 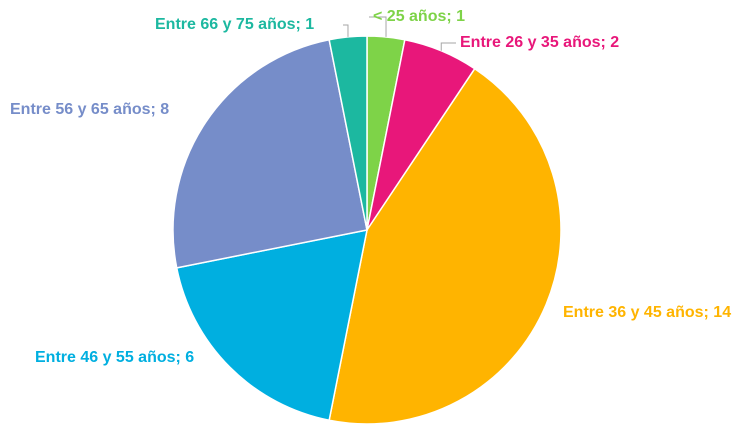 I want to click on data-label: Entre 26 y 35 años; 2, so click(x=539, y=42).